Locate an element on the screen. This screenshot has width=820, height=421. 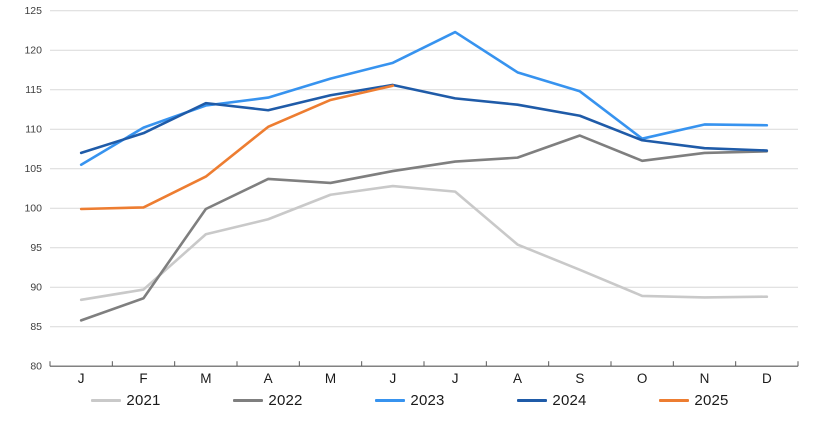
y-tick-label: 110 is located at coordinates (33, 130).